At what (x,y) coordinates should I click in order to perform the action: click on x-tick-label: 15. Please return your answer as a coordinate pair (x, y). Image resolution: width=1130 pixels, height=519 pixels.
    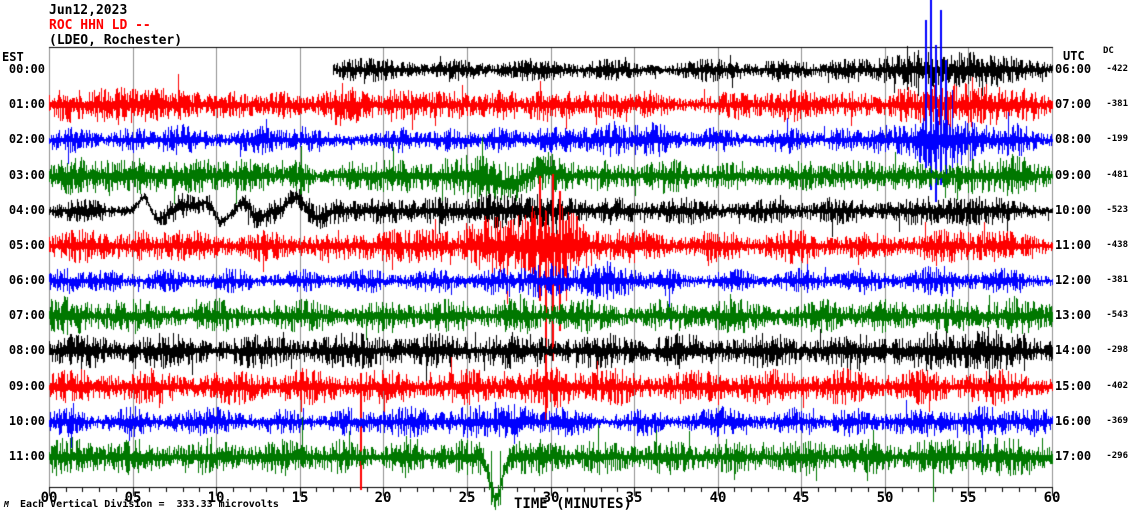
    Looking at the image, I should click on (300, 498).